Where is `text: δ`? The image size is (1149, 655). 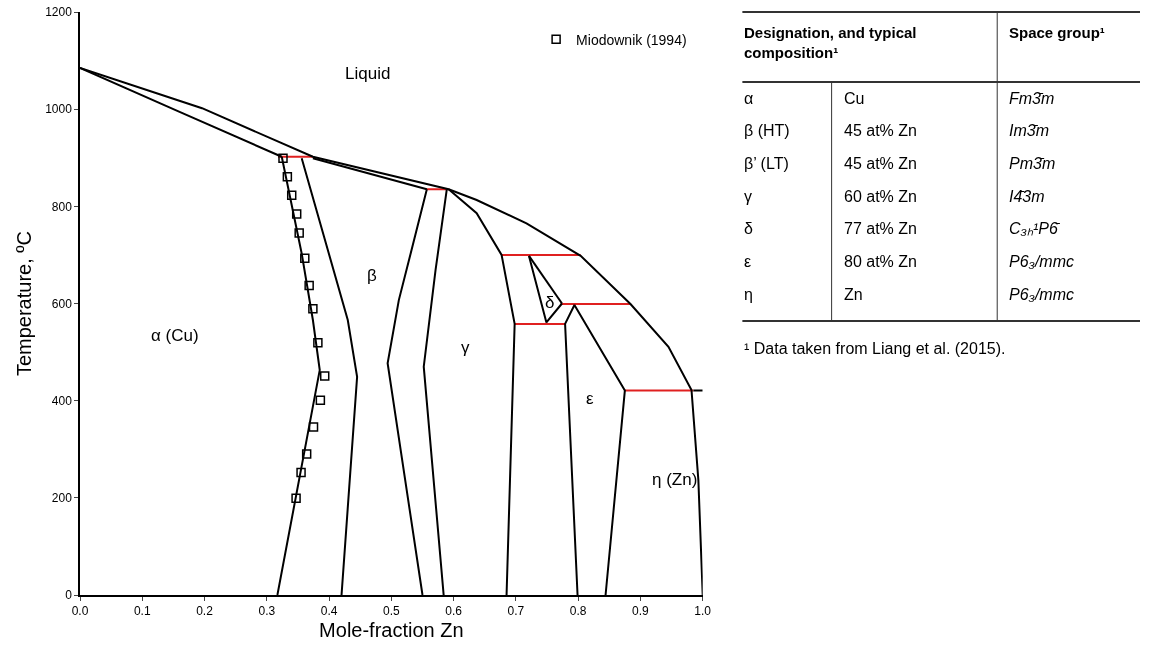
text: δ is located at coordinates (748, 228).